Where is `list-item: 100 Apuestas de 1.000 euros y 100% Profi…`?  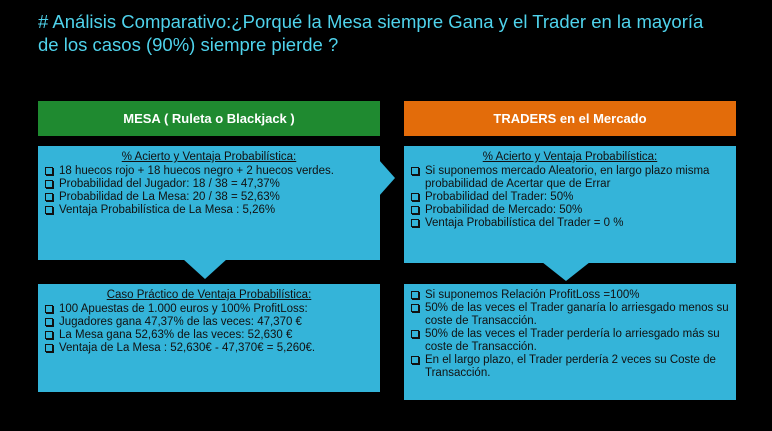
list-item: 100 Apuestas de 1.000 euros y 100% Profi… is located at coordinates (209, 309).